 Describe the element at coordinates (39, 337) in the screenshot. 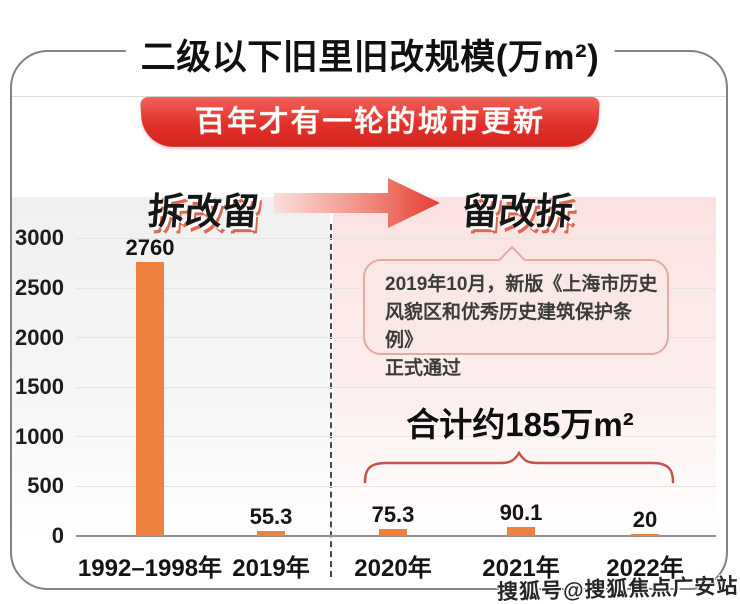

I see `y-tick-label: 2000` at that location.